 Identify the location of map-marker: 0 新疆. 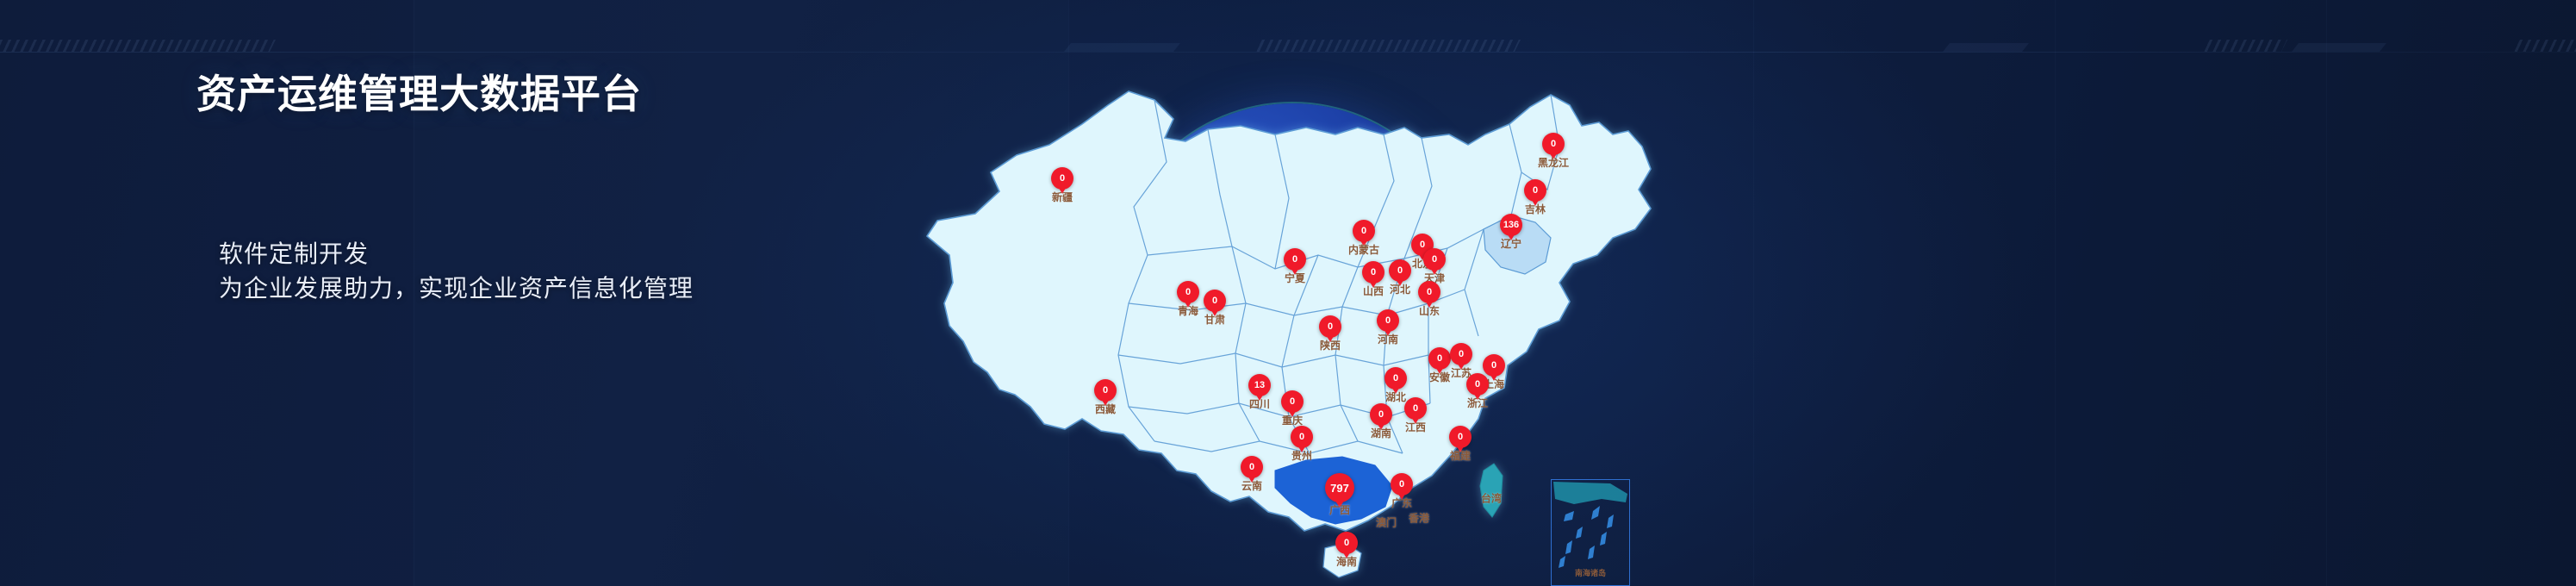
(1062, 185).